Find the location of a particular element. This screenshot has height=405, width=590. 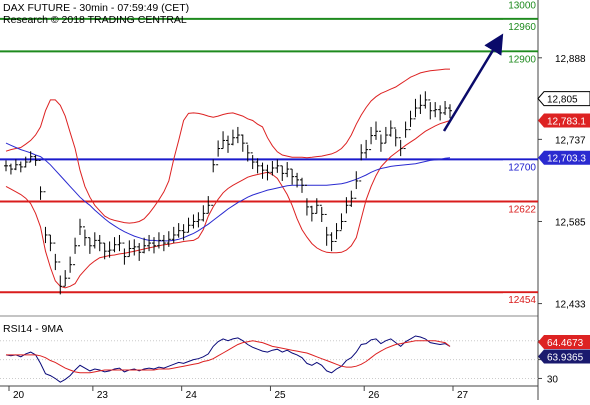

tag-rsi-label: 63.9365 is located at coordinates (565, 357).